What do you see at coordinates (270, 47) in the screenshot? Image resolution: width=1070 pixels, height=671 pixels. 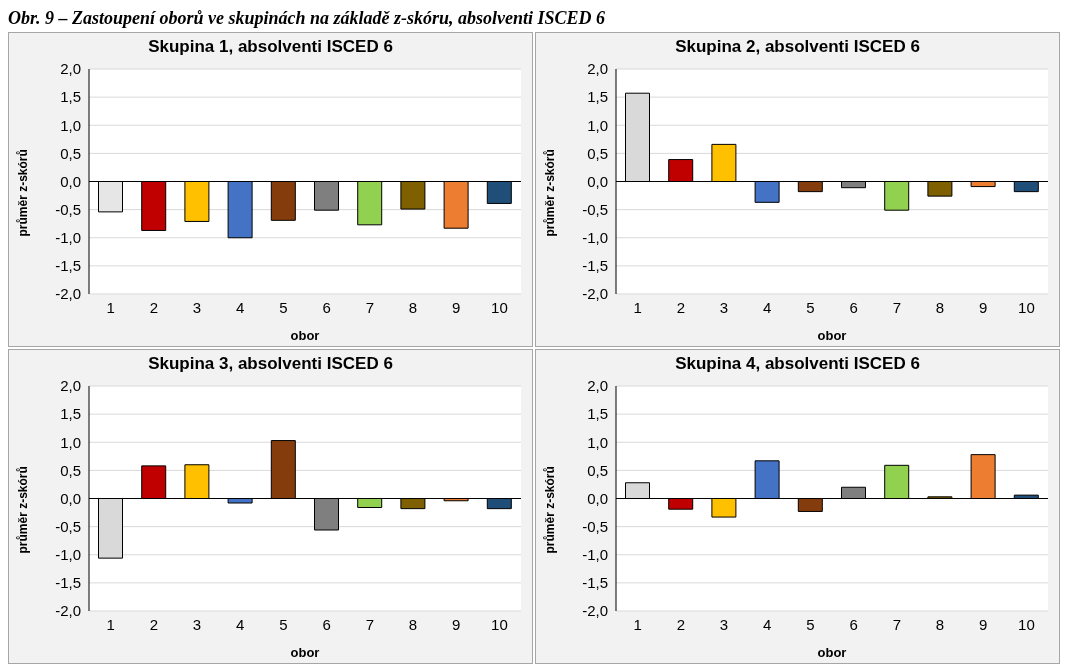 I see `chart-title: Skupina 1, absolventi ISCED 6` at bounding box center [270, 47].